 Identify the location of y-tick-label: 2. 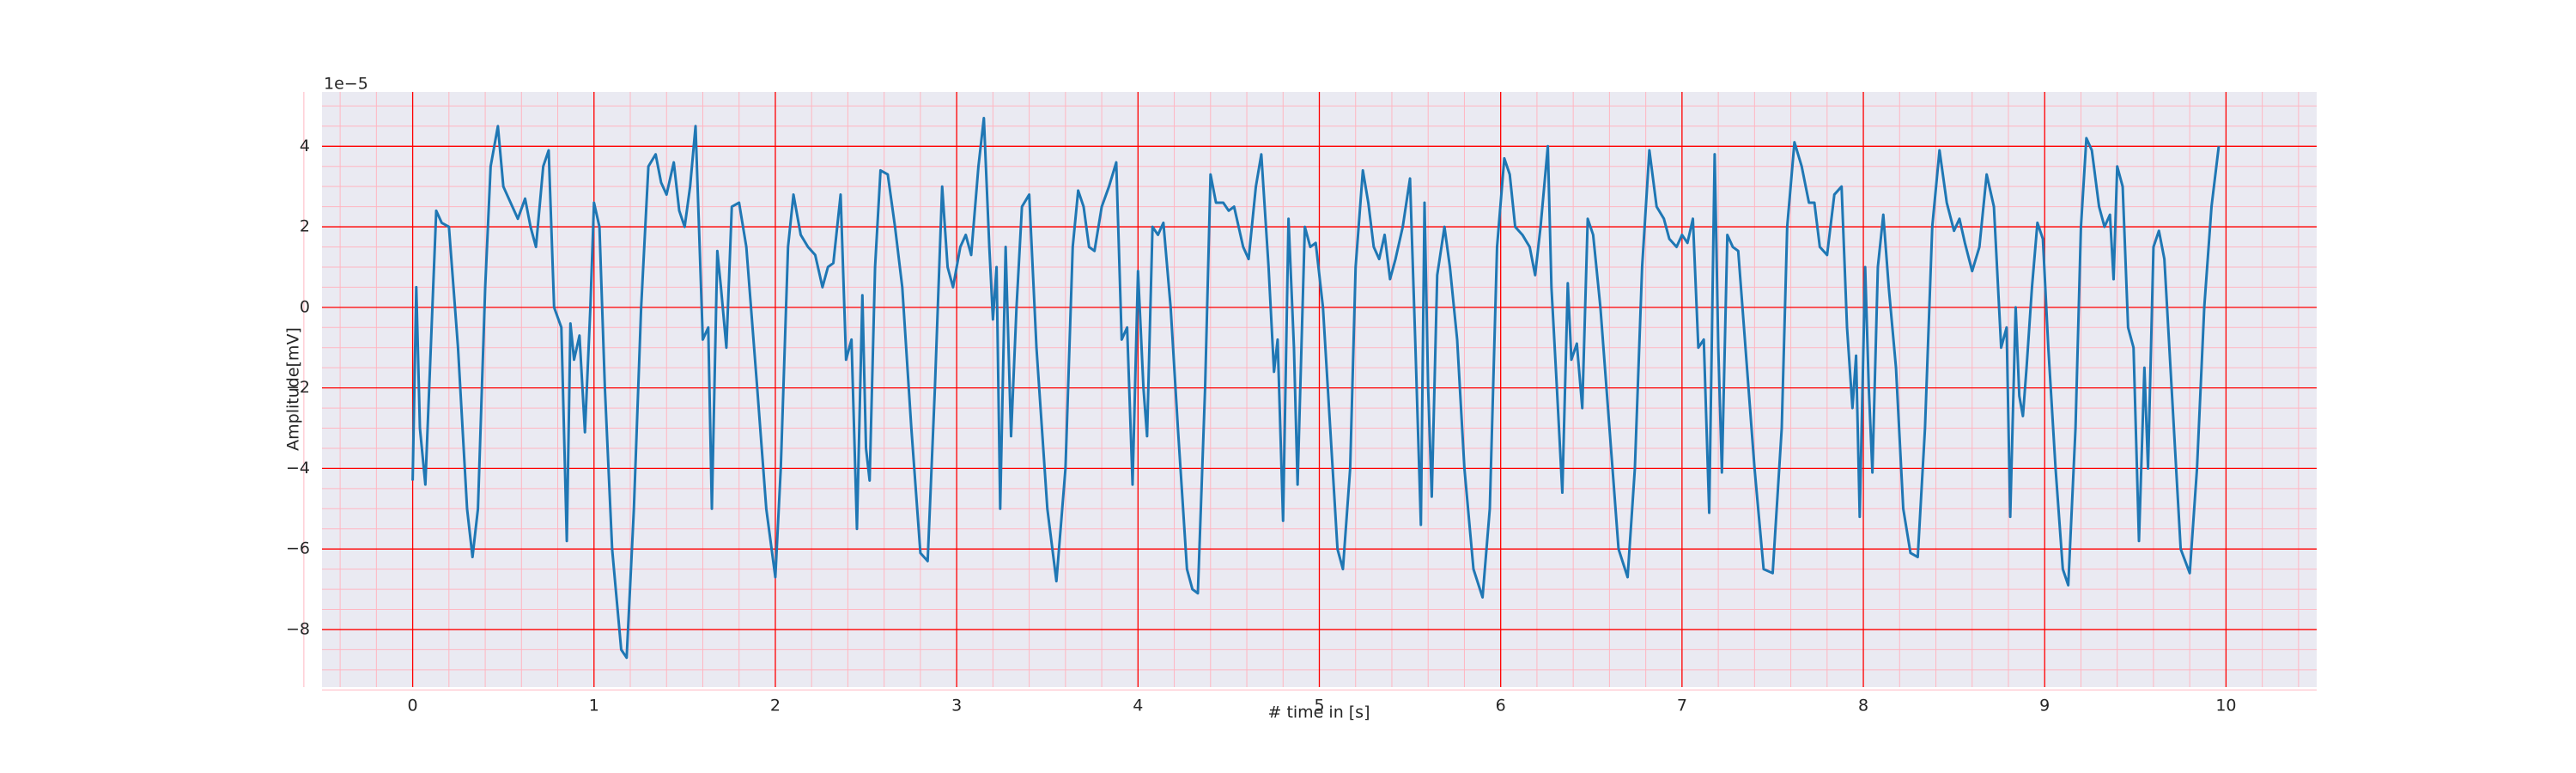
(305, 227).